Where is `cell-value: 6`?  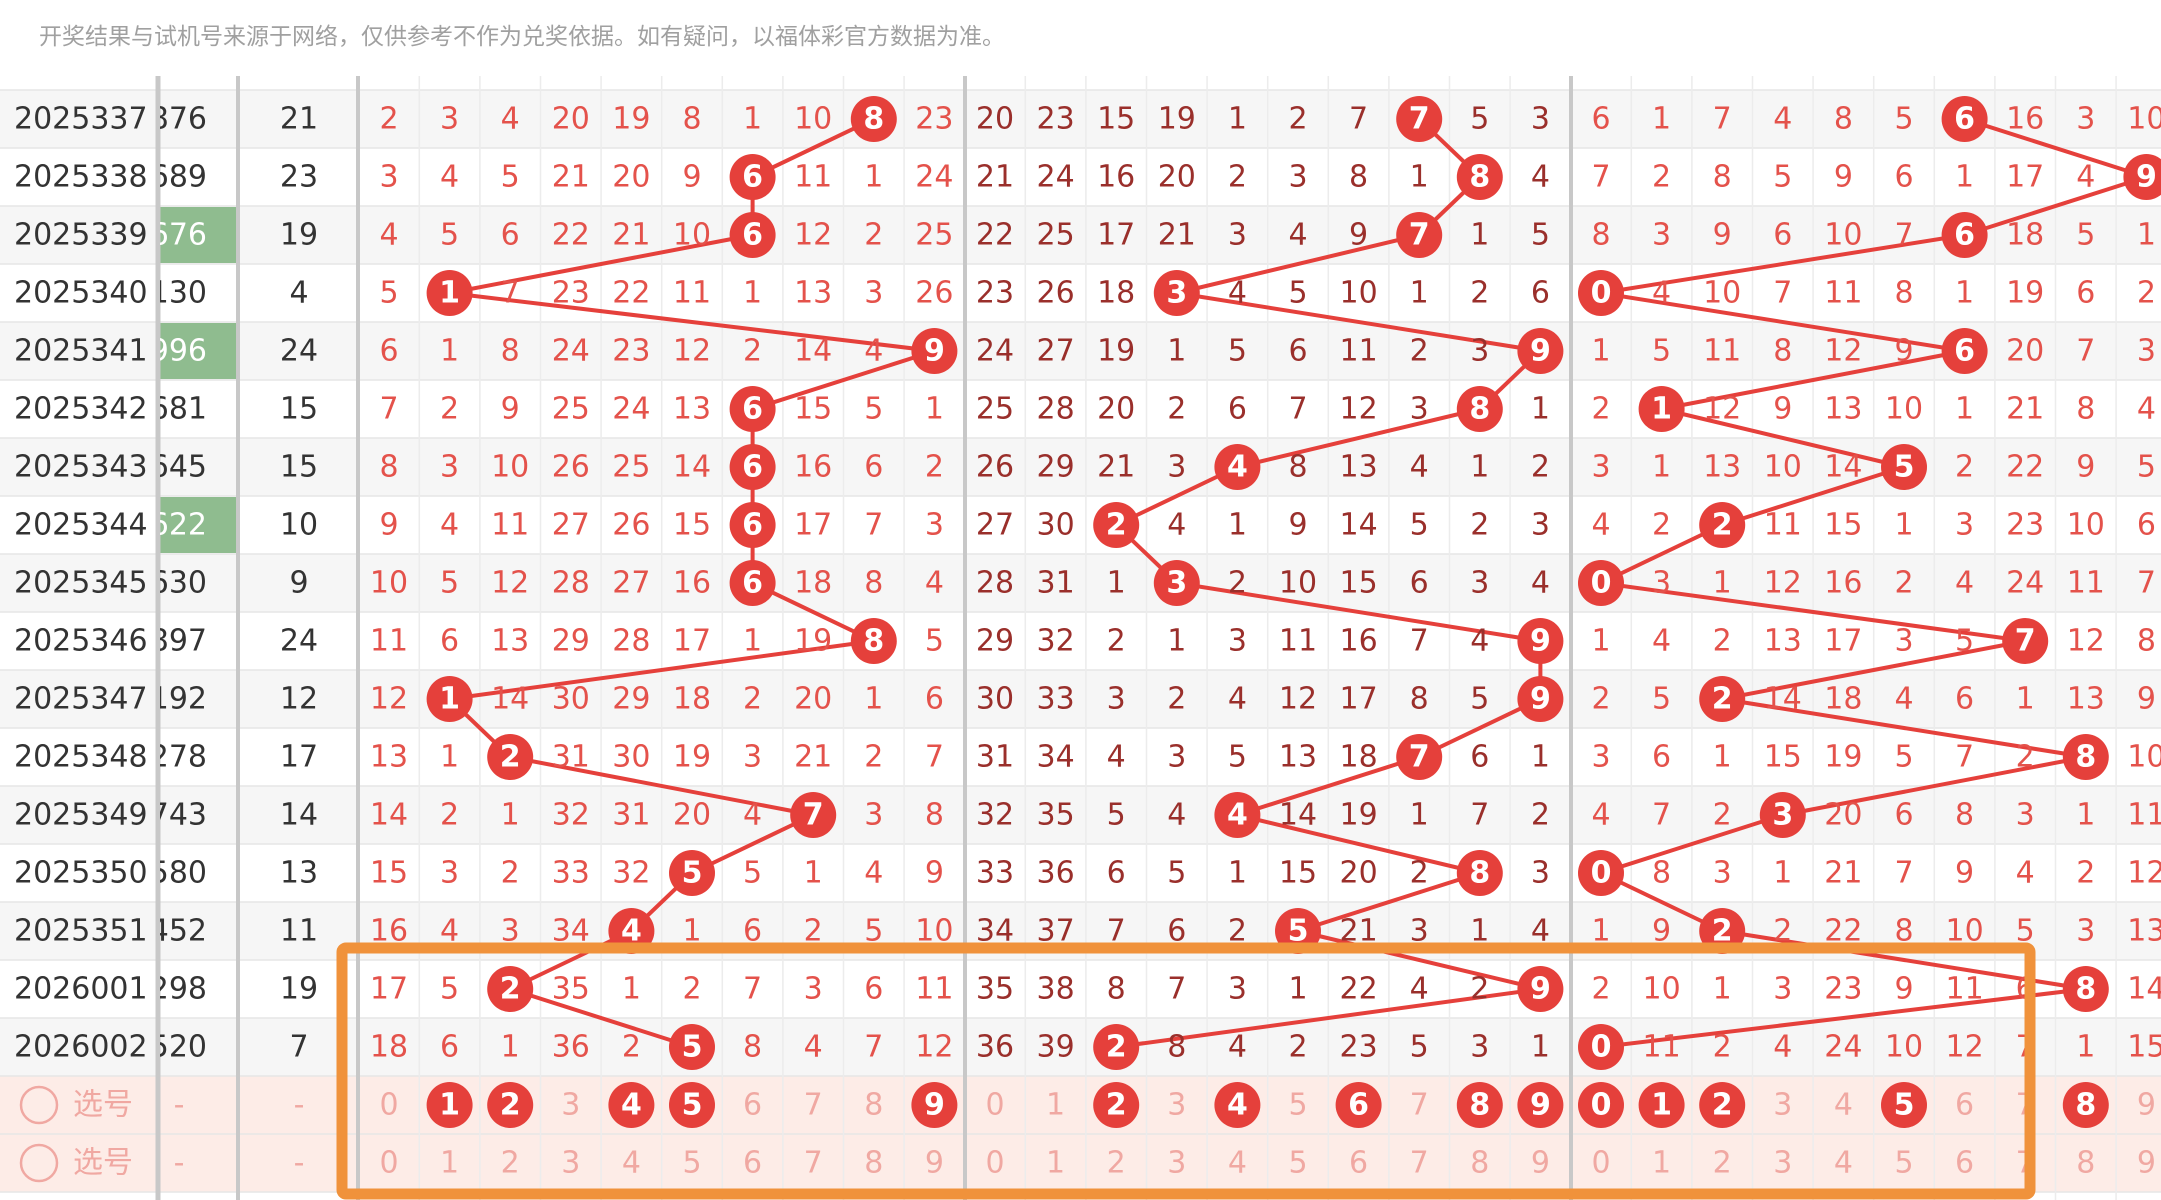 cell-value: 6 is located at coordinates (752, 525).